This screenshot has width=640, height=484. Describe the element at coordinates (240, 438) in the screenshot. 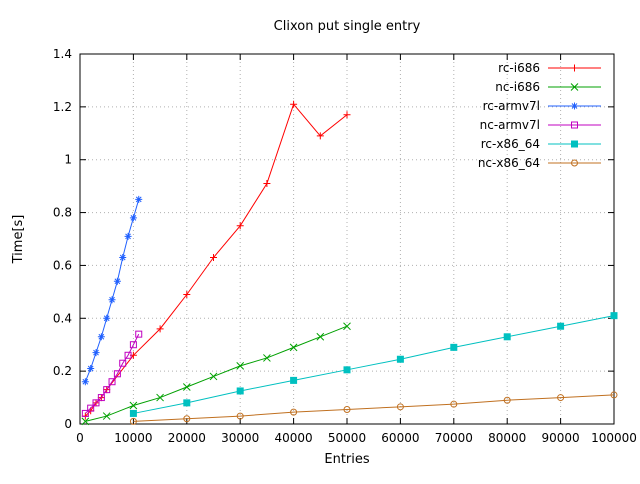

I see `x-tick-label: 30000` at that location.